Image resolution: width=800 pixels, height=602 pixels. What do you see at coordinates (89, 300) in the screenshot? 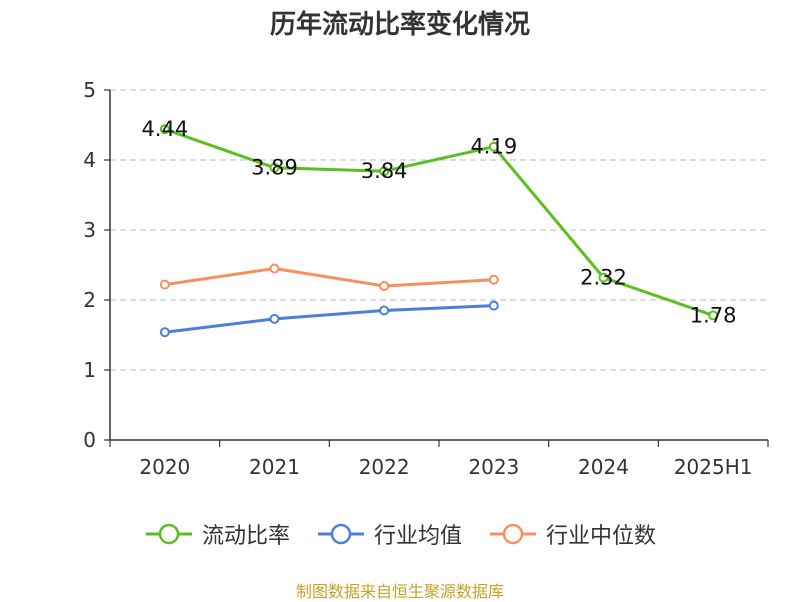
I see `y-tick-label: 2` at bounding box center [89, 300].